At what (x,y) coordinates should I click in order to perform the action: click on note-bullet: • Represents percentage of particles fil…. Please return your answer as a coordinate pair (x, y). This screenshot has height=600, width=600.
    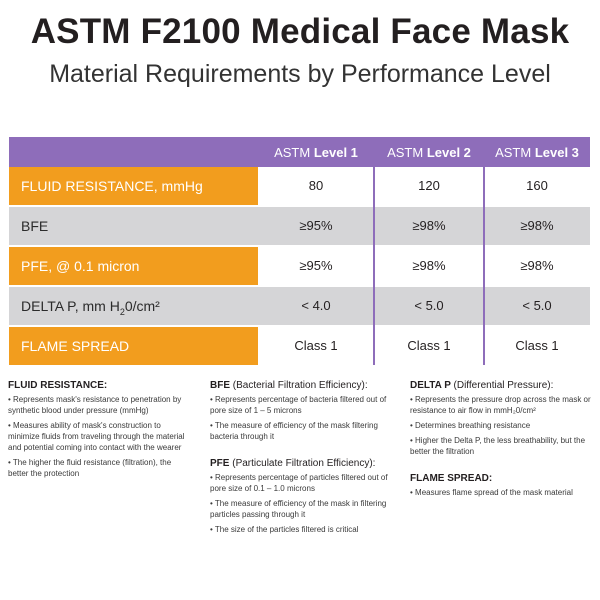
    Looking at the image, I should click on (299, 483).